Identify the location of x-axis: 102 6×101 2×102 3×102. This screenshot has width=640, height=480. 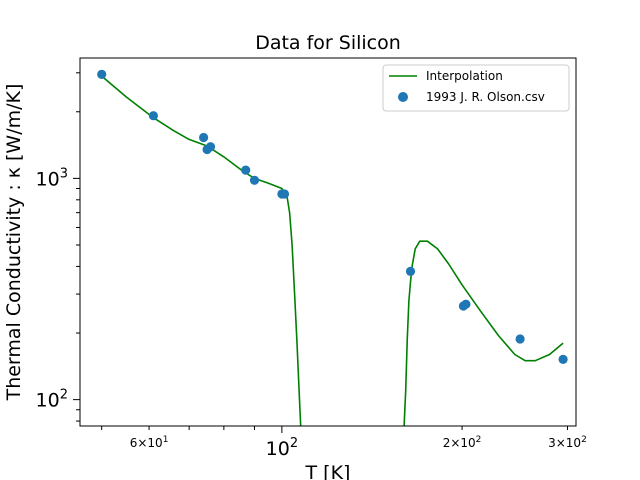
(344, 443).